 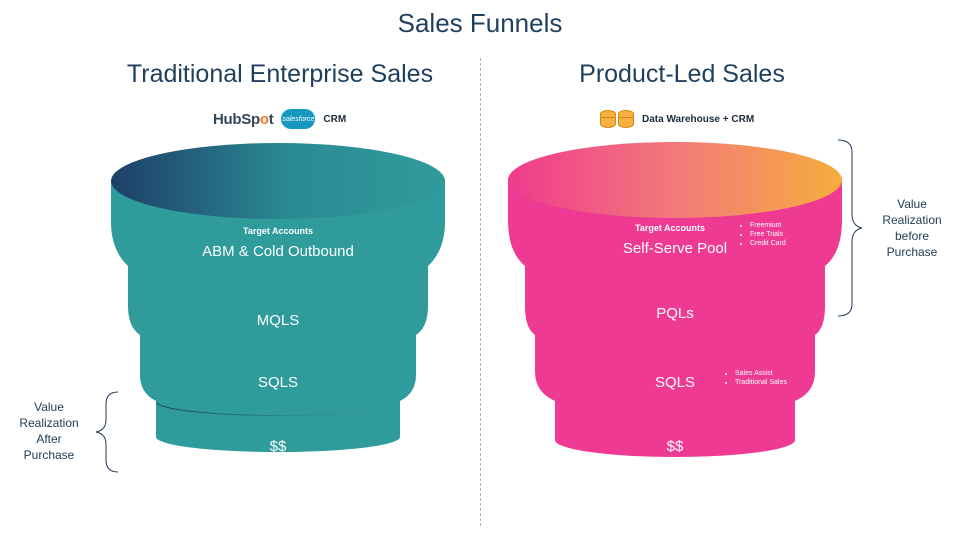 I want to click on right-stage-1-sublabel: Target Accounts, so click(x=669, y=228).